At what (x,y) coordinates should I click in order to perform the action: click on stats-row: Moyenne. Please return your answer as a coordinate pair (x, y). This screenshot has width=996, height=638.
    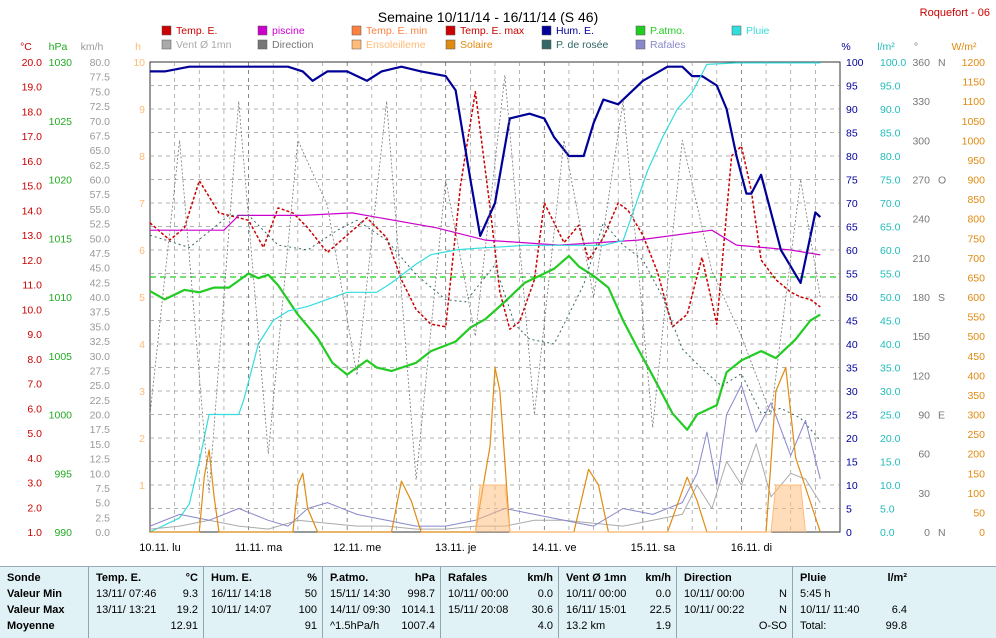
    Looking at the image, I should click on (44, 626).